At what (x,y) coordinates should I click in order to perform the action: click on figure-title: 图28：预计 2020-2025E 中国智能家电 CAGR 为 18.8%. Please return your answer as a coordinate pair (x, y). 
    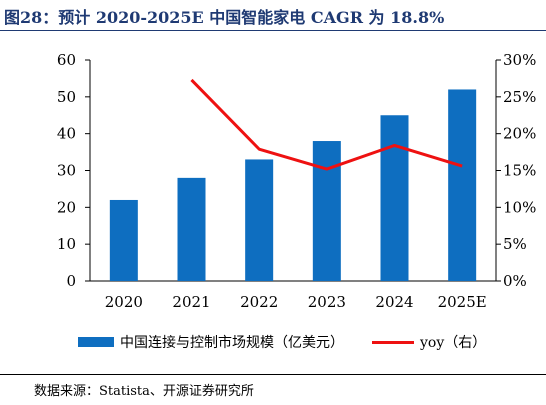
    Looking at the image, I should click on (224, 17).